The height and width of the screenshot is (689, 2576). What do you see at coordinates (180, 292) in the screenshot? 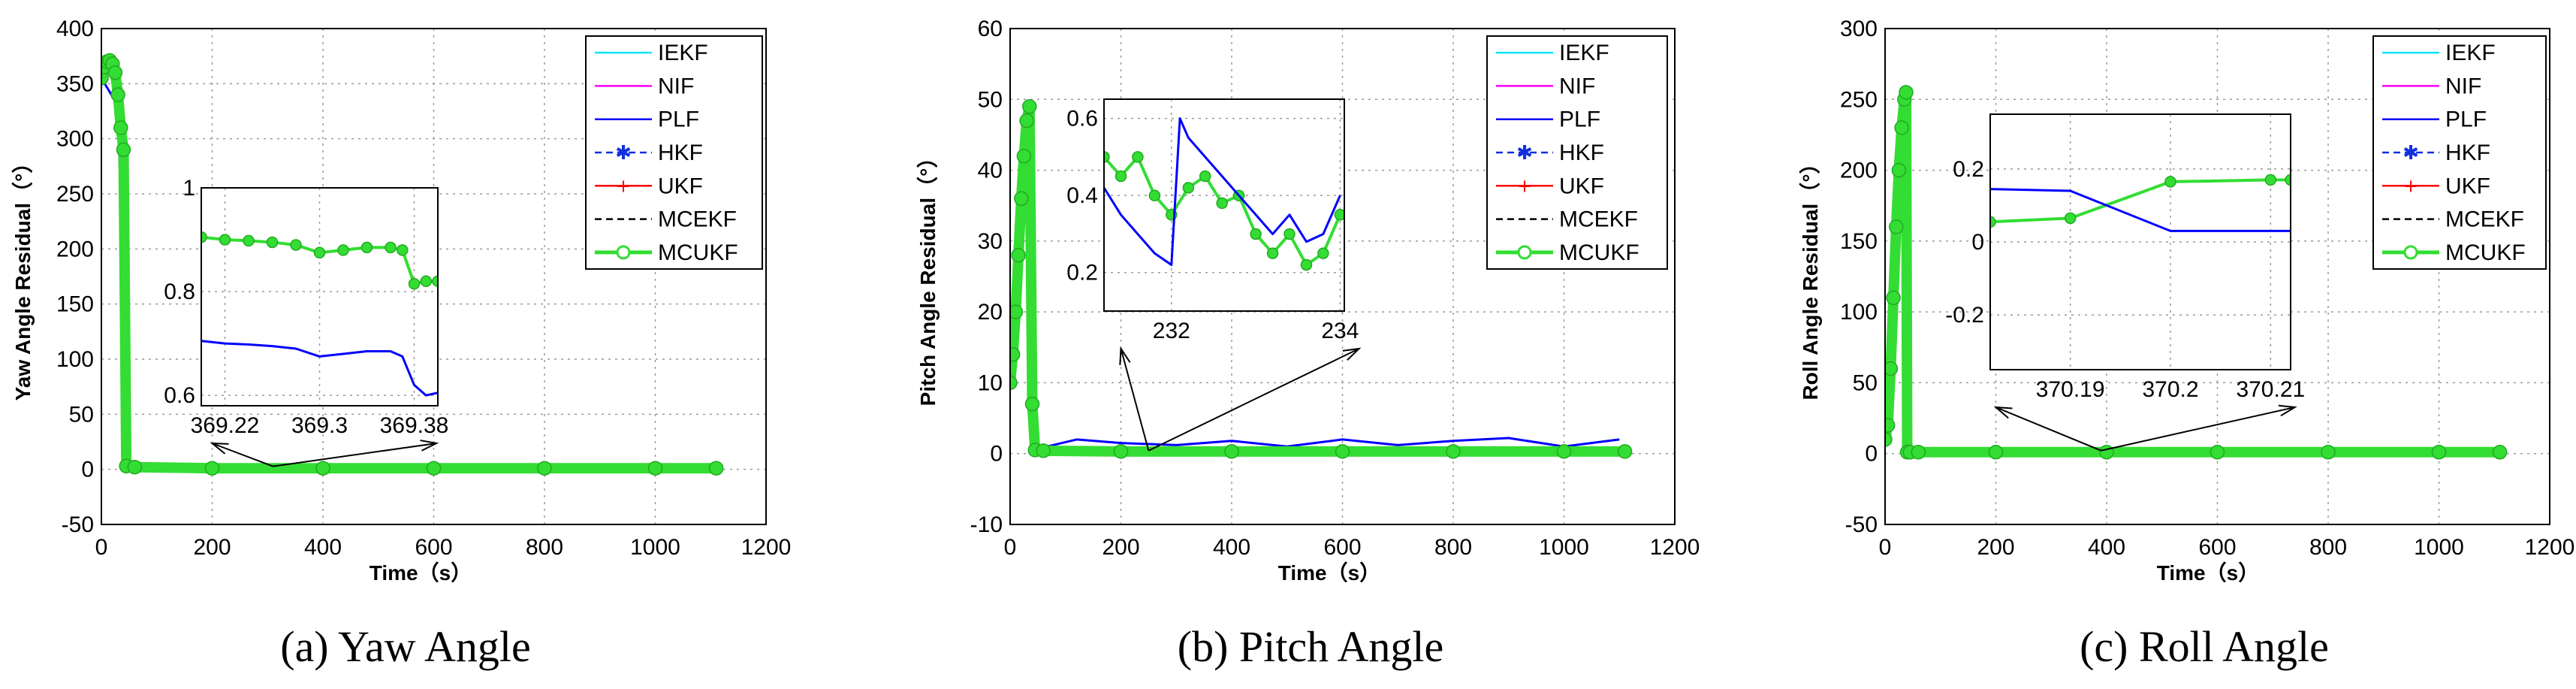
I see `inset-y-tick-label: 0.8` at bounding box center [180, 292].